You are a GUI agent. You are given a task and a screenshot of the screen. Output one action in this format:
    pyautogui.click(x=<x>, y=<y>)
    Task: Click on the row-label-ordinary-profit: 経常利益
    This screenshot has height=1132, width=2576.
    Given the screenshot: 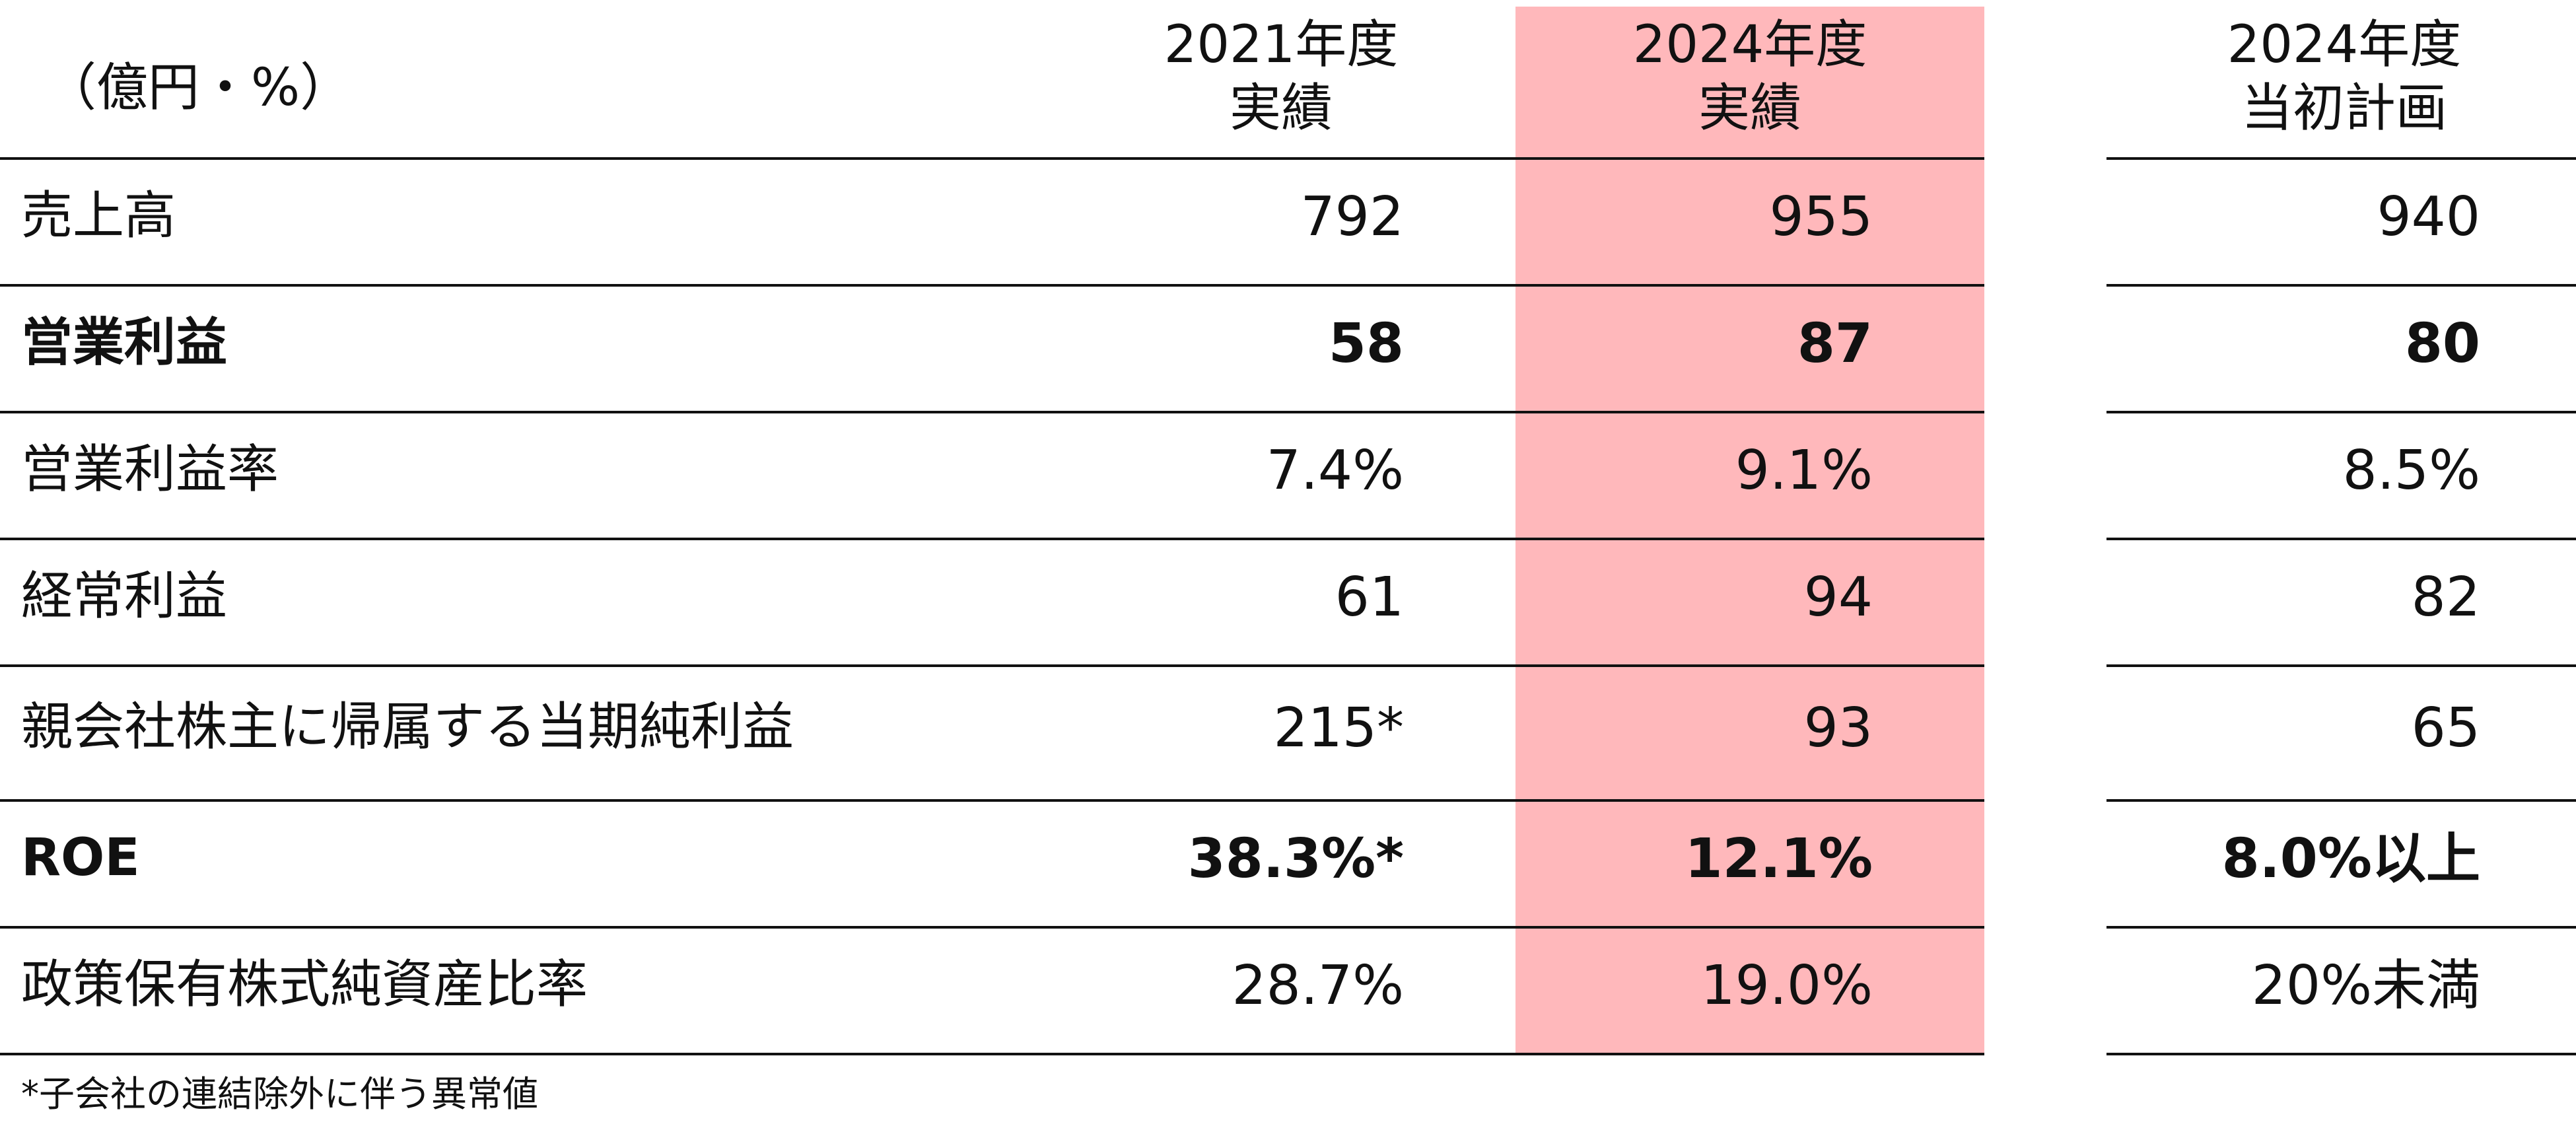 What is the action you would take?
    pyautogui.click(x=125, y=596)
    